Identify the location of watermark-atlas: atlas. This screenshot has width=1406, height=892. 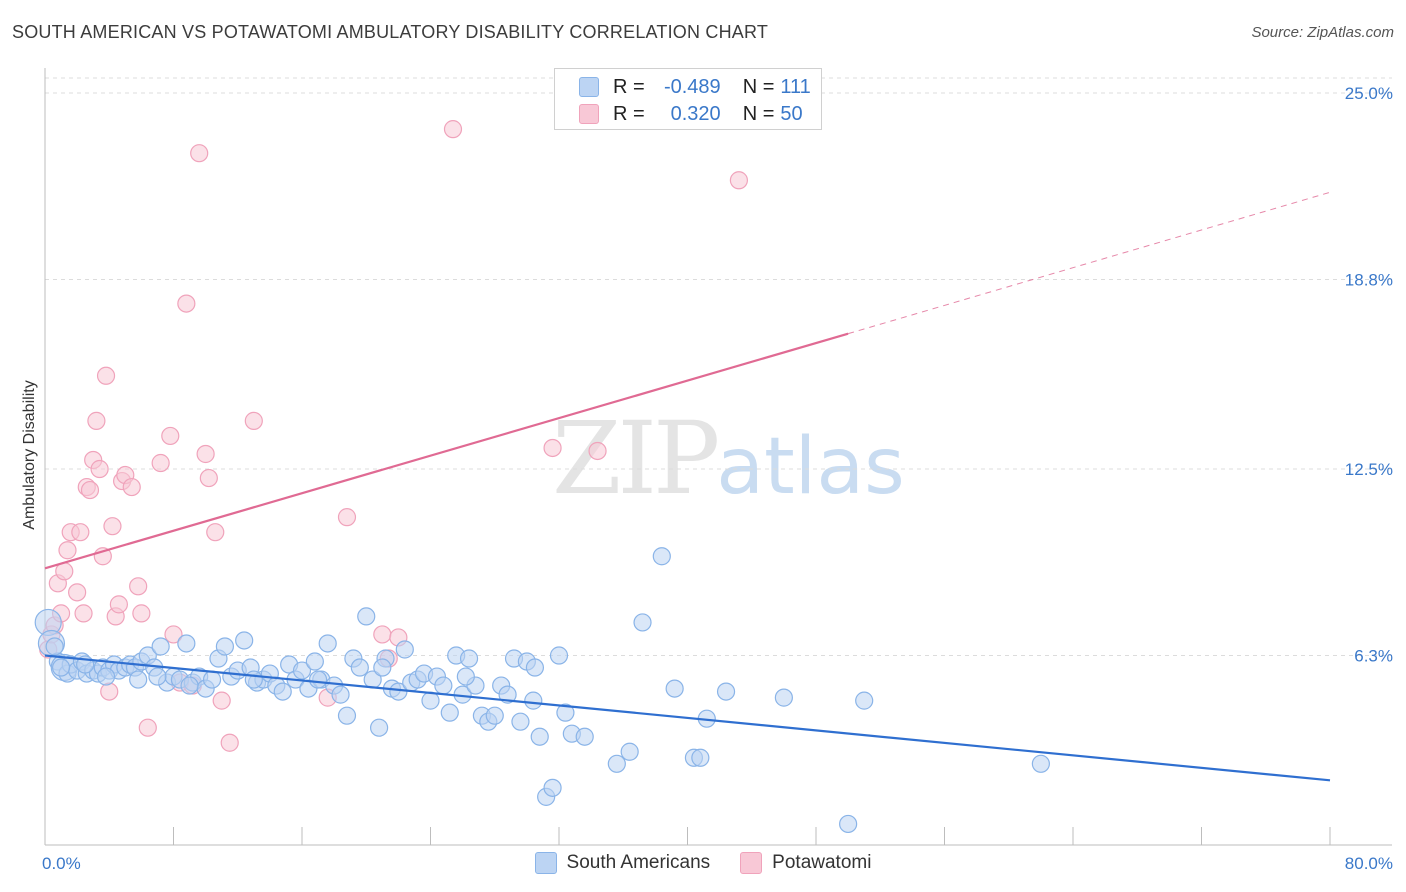
(810, 467).